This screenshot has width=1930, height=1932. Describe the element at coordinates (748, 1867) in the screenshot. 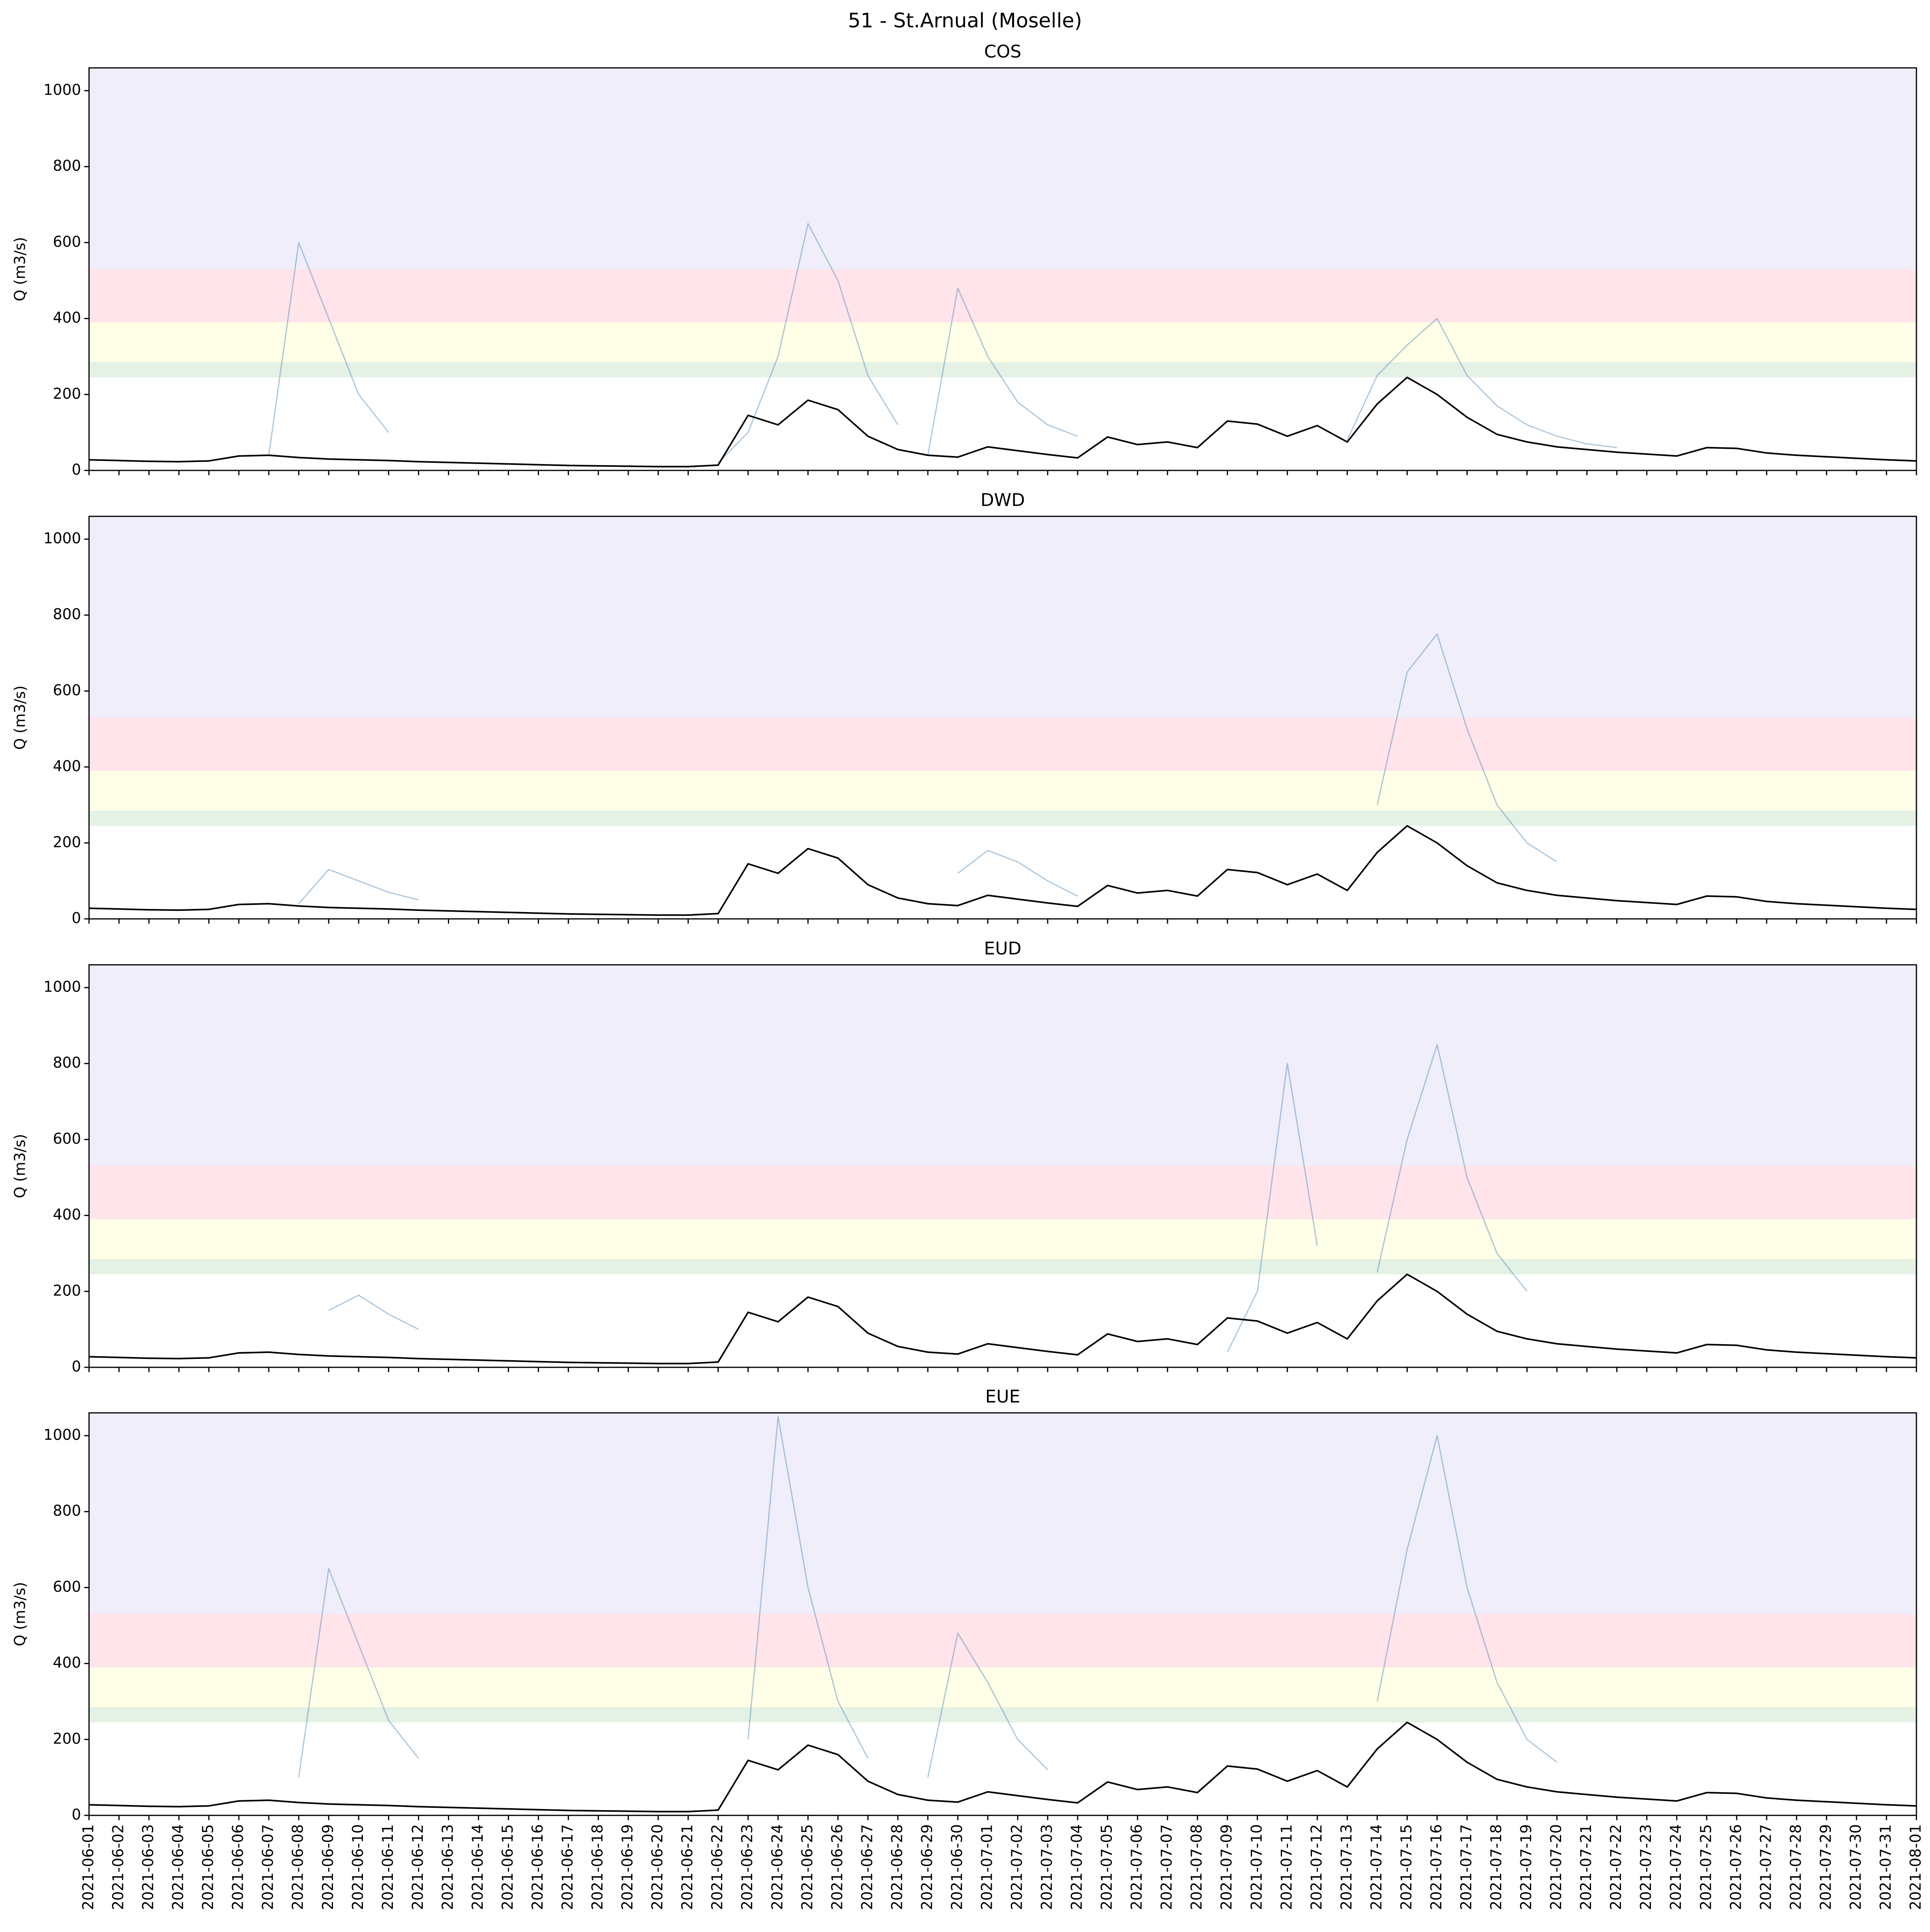

I see `x-tick-label: 2021-06-23` at that location.